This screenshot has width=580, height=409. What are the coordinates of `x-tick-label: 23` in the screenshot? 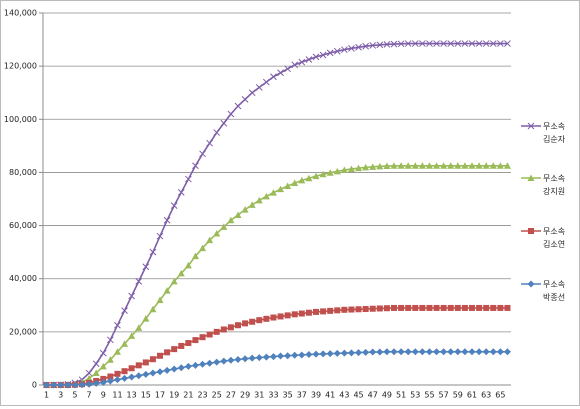 It's located at (202, 395).